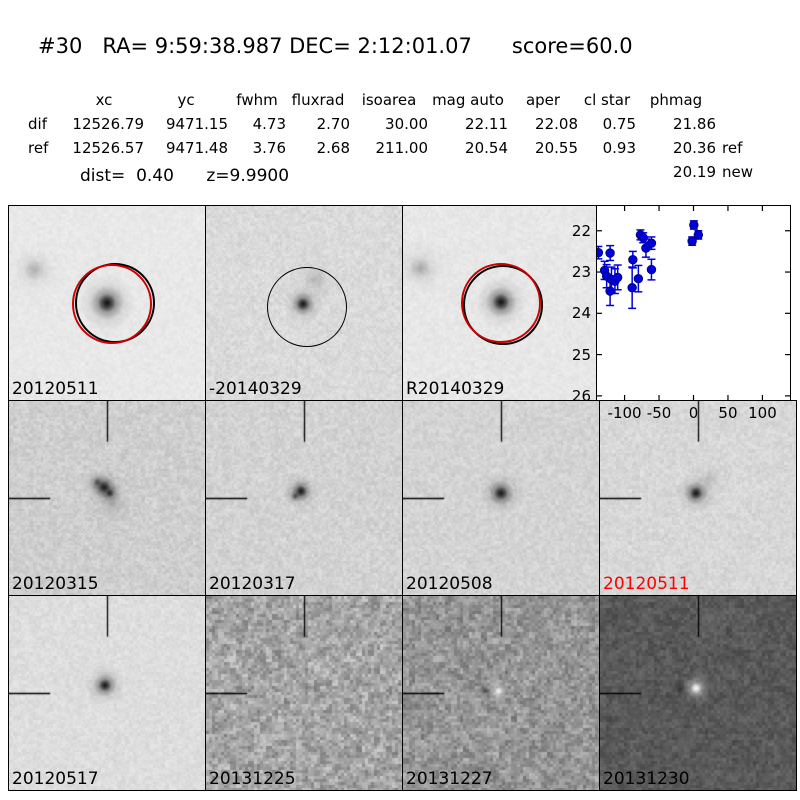  What do you see at coordinates (108, 148) in the screenshot?
I see `table-cell: 12526.57` at bounding box center [108, 148].